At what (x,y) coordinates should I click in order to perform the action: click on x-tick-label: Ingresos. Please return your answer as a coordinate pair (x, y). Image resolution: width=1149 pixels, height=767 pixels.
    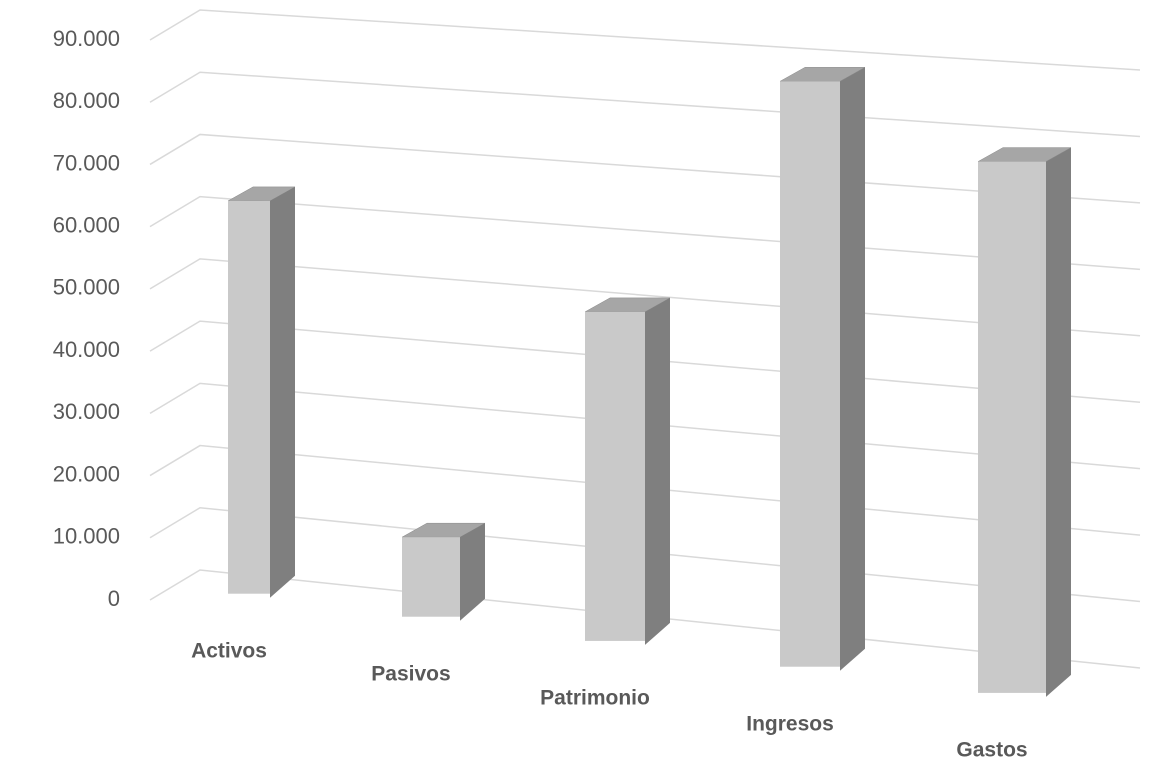
    Looking at the image, I should click on (790, 723).